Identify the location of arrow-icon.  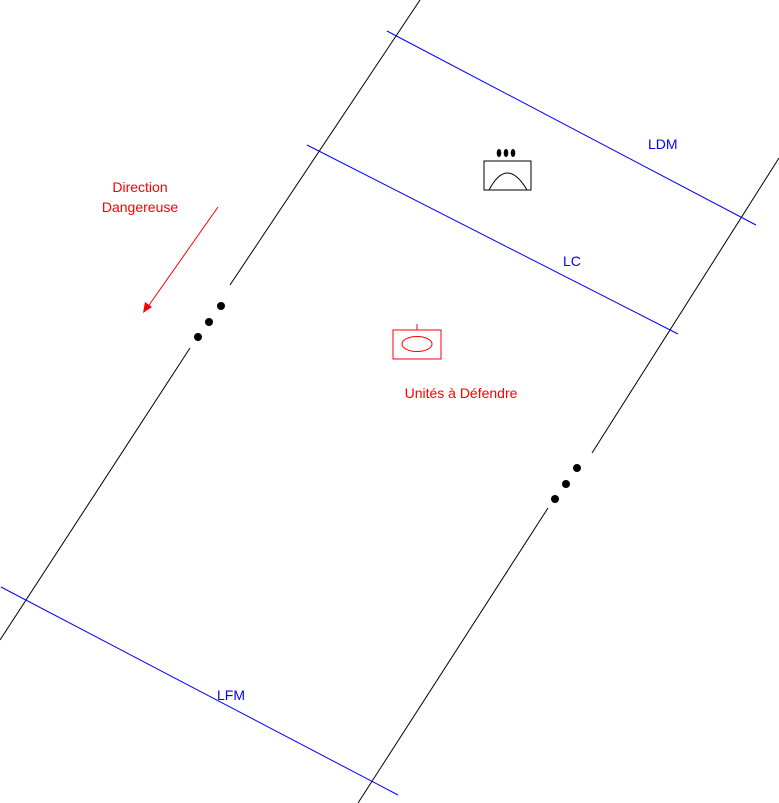
(181, 259).